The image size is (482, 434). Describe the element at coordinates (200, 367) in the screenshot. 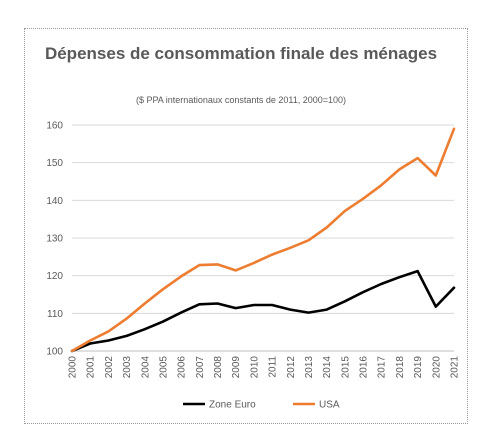

I see `x-tick-label: 2007` at that location.